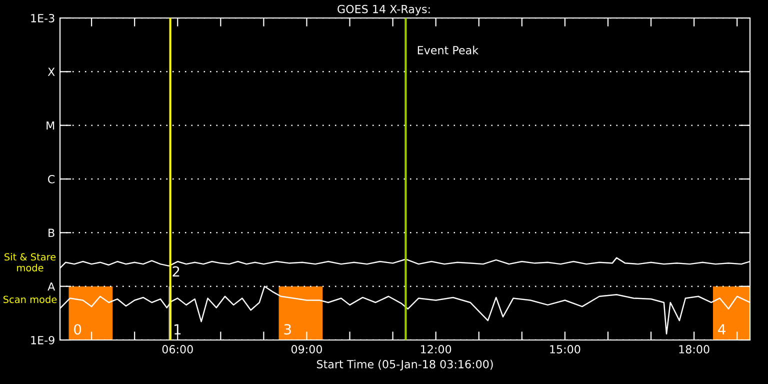  I want to click on series-label: Sit & Stare mode, so click(30, 262).